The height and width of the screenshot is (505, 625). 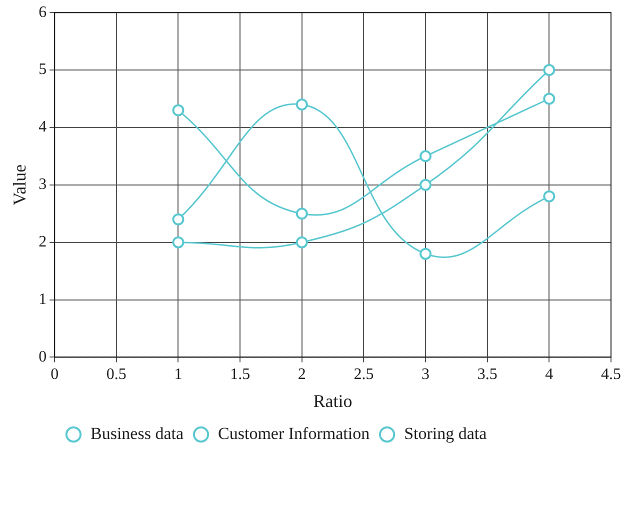 I want to click on x-tick-label: 4, so click(x=549, y=375).